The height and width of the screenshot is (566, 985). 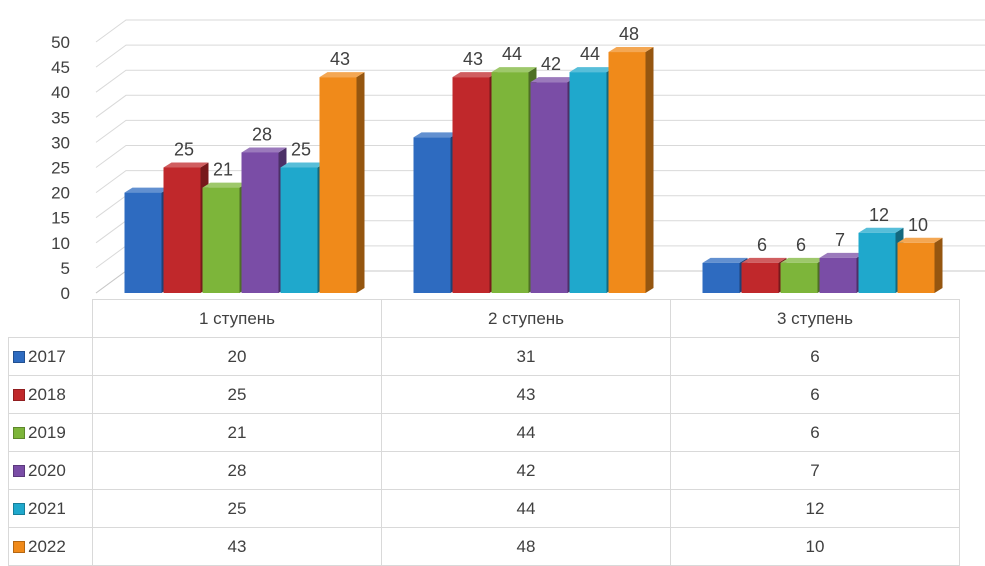 I want to click on data-table-cell: 42, so click(x=526, y=470).